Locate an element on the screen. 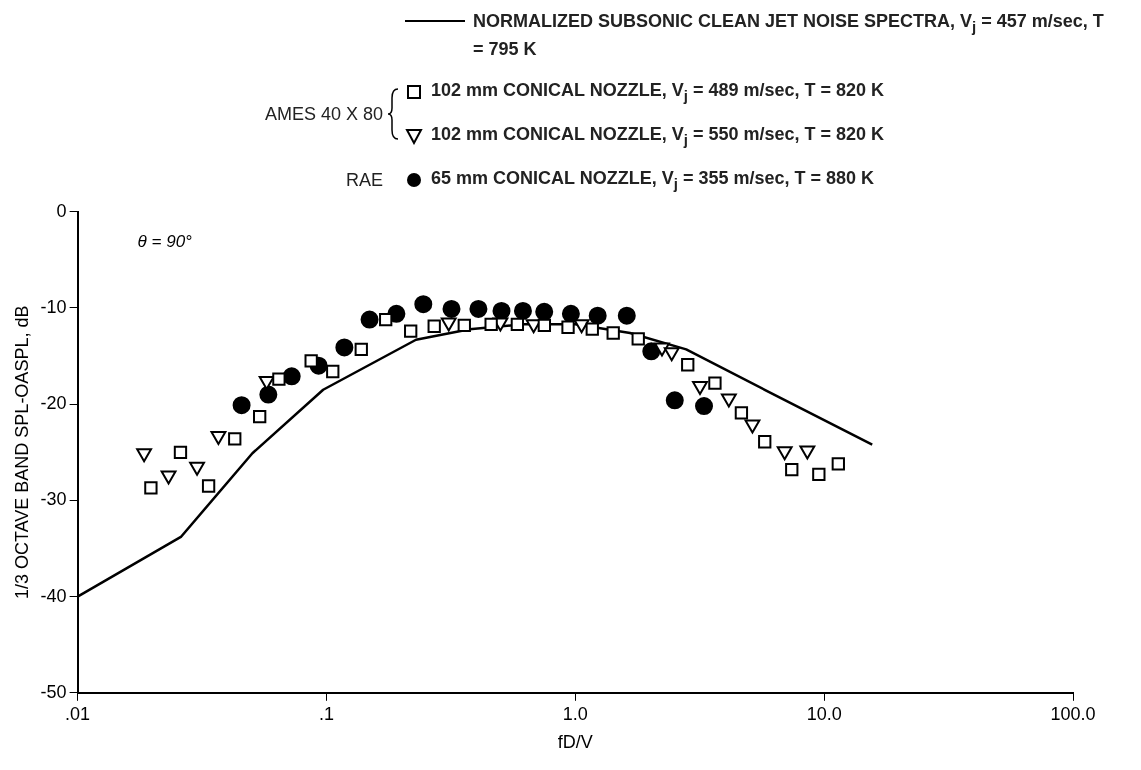 This screenshot has width=1141, height=770. x-tick-label: 10.0 is located at coordinates (824, 713).